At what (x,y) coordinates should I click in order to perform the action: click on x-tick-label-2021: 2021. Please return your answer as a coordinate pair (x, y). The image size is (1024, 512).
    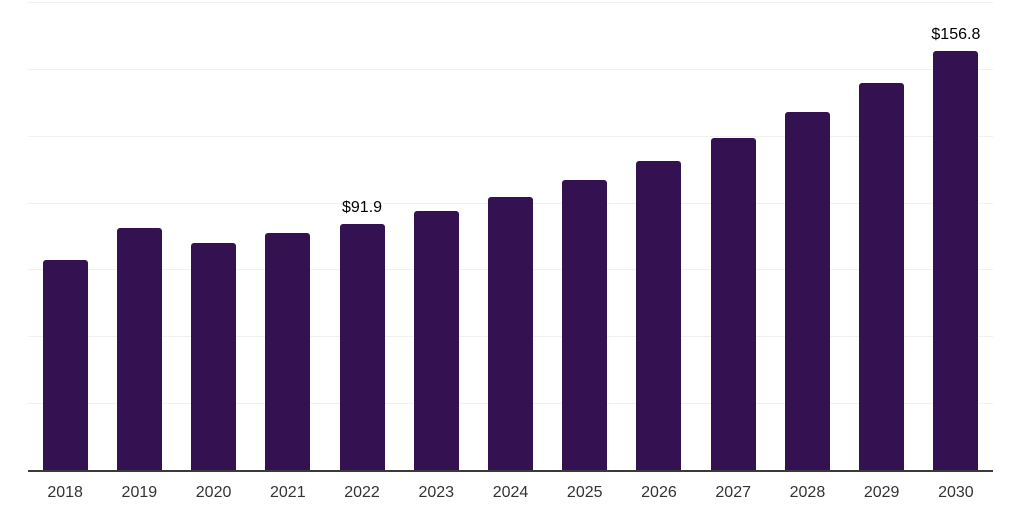
    Looking at the image, I should click on (288, 492).